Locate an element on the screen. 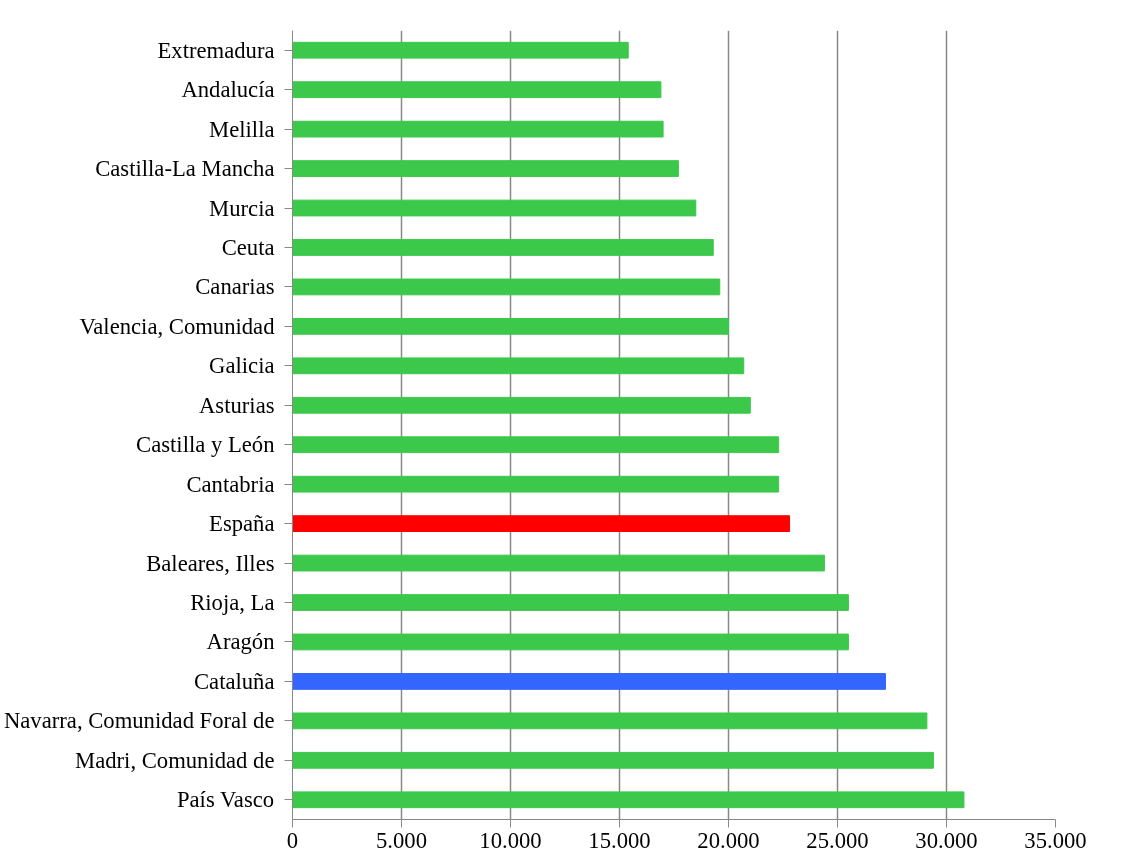 The image size is (1125, 860). y-tick-label: Melilla is located at coordinates (242, 129).